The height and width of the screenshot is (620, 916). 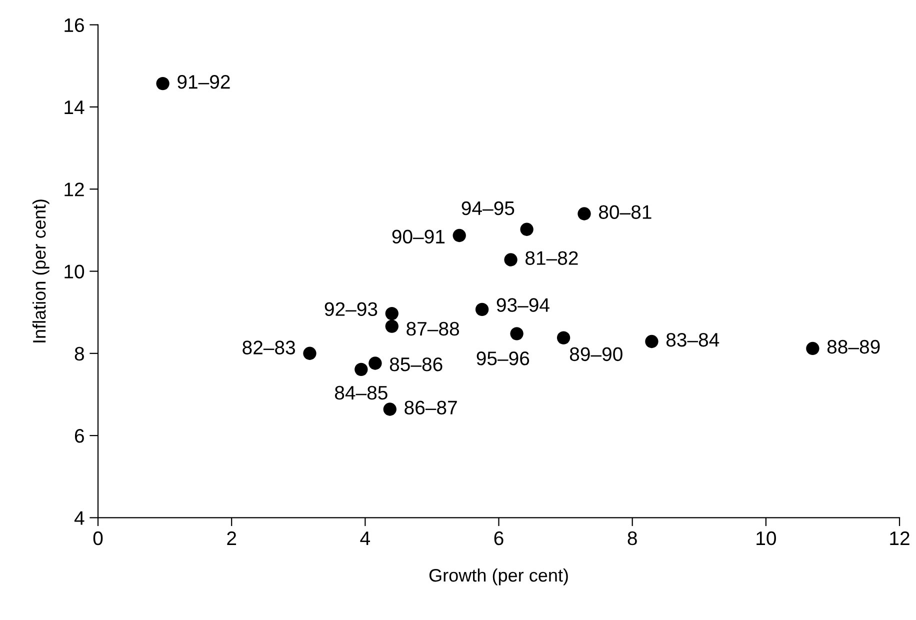 I want to click on x-tick-label: 6, so click(x=499, y=538).